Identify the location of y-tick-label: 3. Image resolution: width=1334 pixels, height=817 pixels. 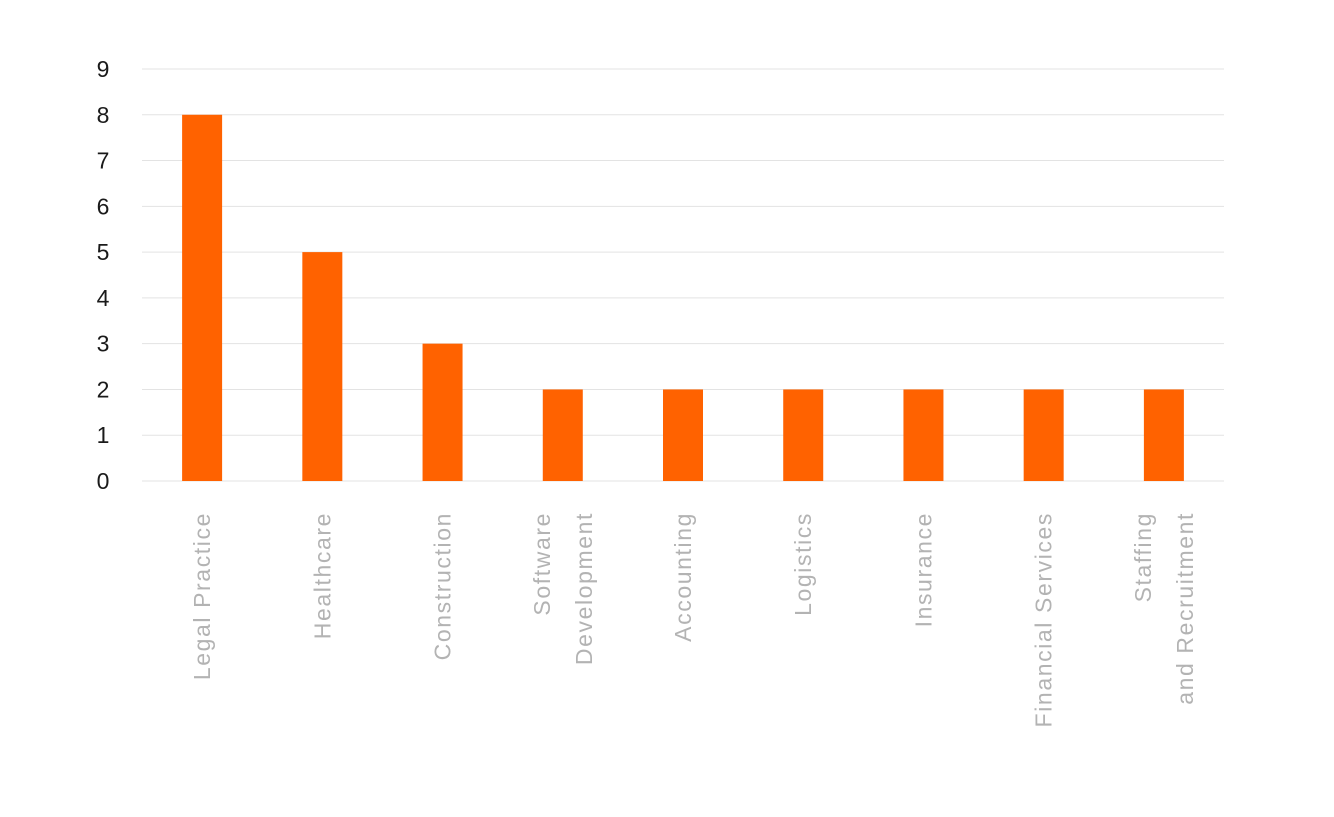
(103, 344).